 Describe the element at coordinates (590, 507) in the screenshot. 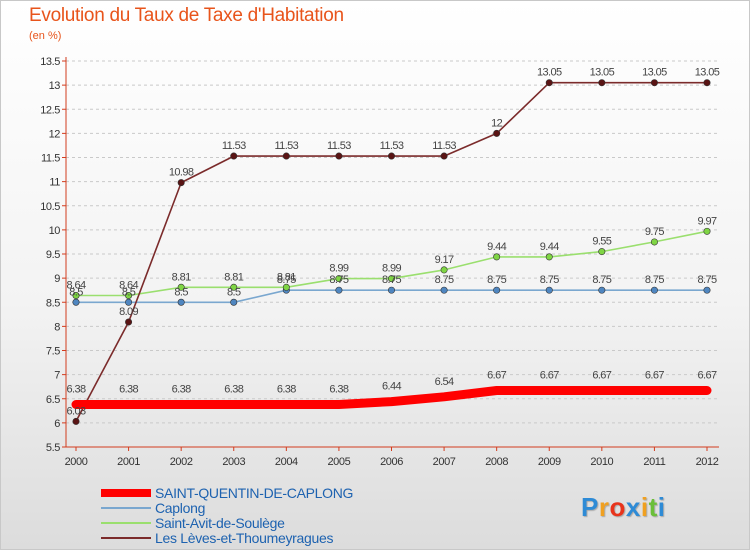

I see `logo-letter: P` at that location.